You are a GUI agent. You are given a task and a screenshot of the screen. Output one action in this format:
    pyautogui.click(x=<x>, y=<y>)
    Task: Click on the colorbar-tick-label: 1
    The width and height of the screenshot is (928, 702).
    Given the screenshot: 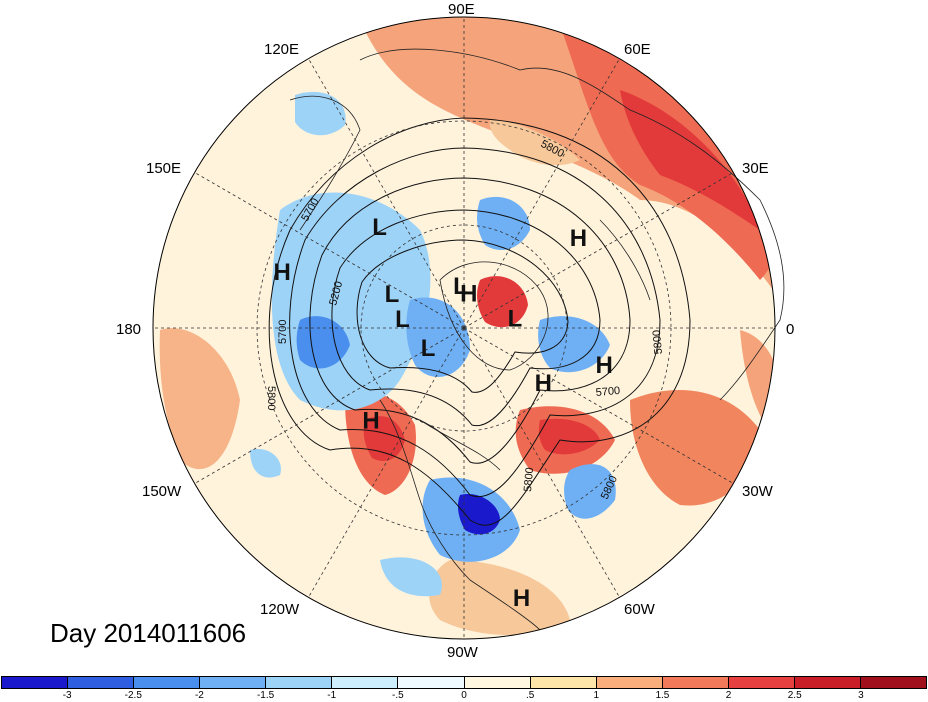 What is the action you would take?
    pyautogui.click(x=596, y=695)
    